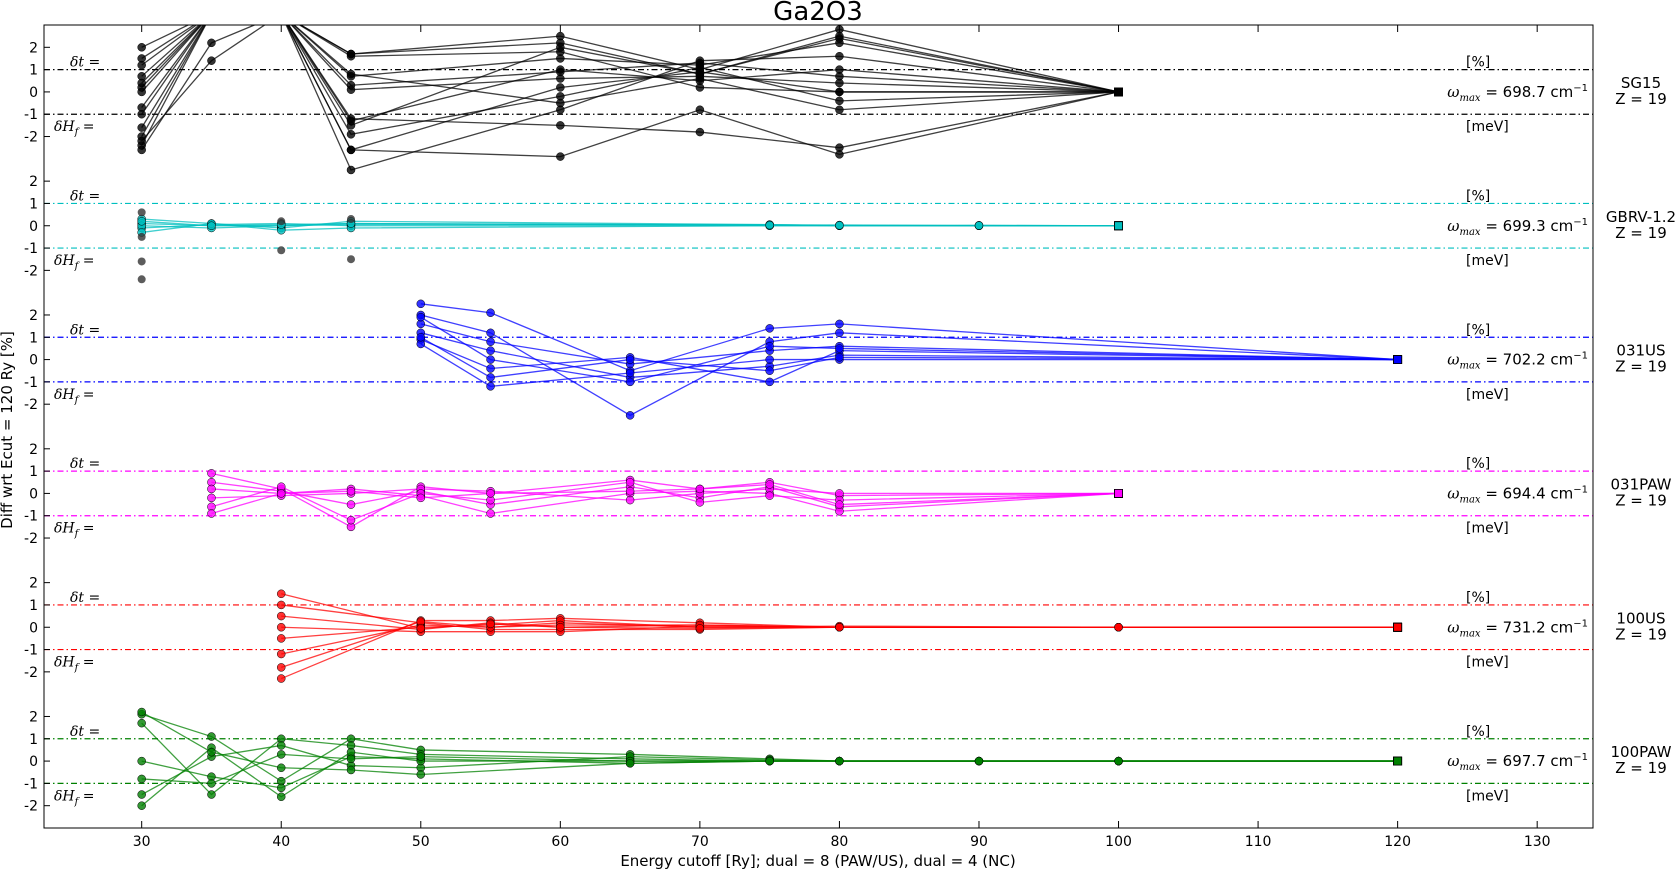  I want to click on x-tick-label: 70, so click(700, 842).